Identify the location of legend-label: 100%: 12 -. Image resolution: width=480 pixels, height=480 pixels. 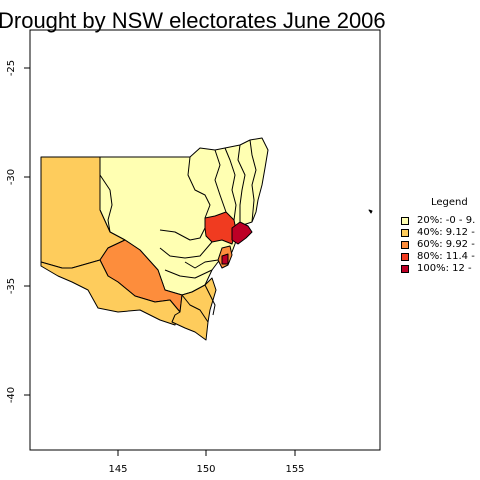
(444, 268).